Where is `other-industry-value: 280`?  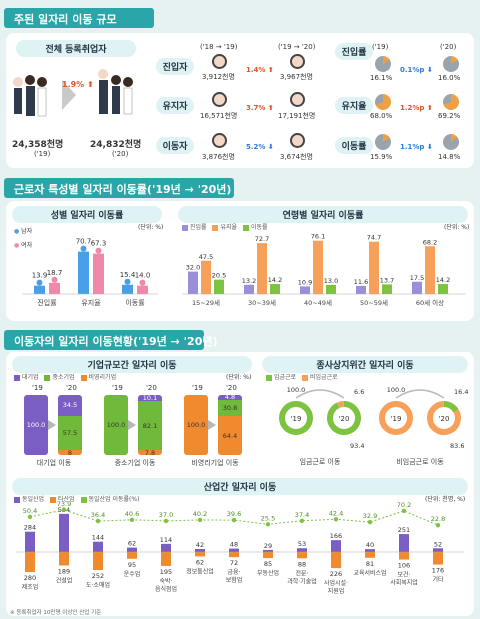 other-industry-value: 280 is located at coordinates (30, 578).